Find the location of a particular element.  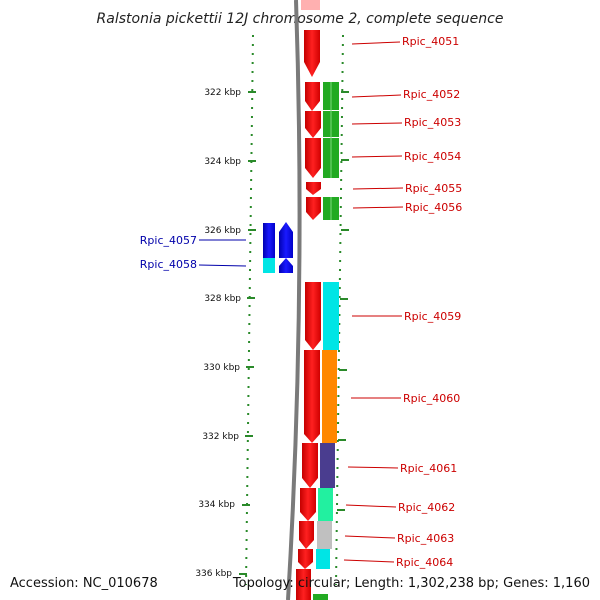

gene-label-rpic-4063: Rpic_4063 is located at coordinates (425, 538).